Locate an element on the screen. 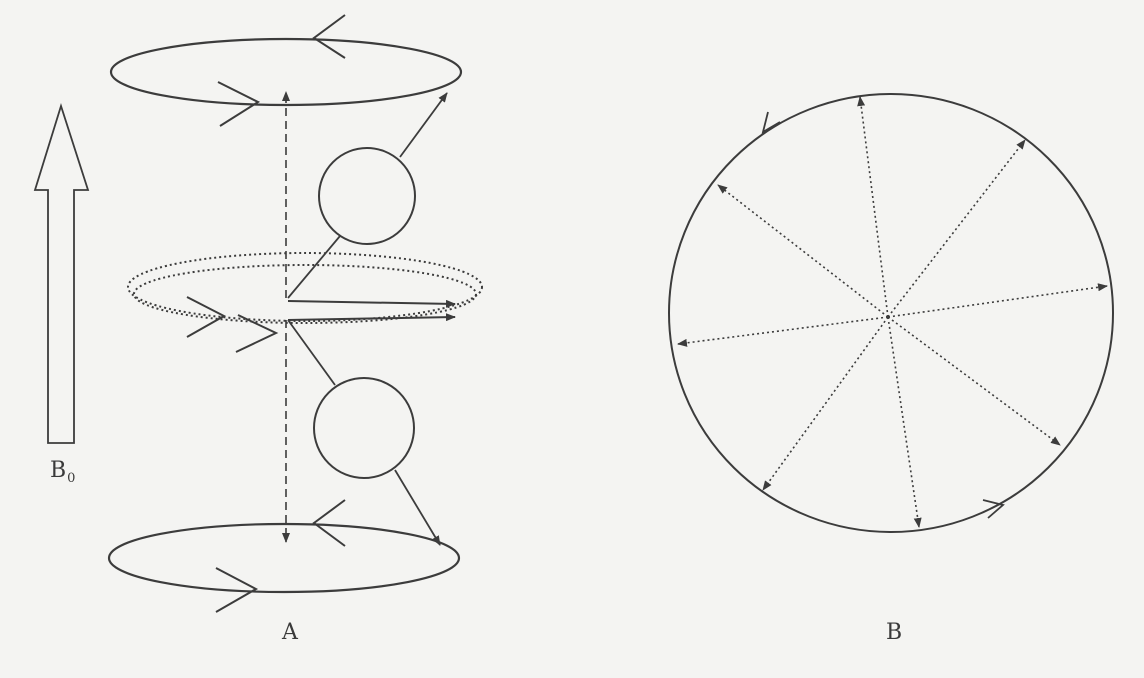 The image size is (1144, 678). middle-ring-arrowhead-left is located at coordinates (206, 317).